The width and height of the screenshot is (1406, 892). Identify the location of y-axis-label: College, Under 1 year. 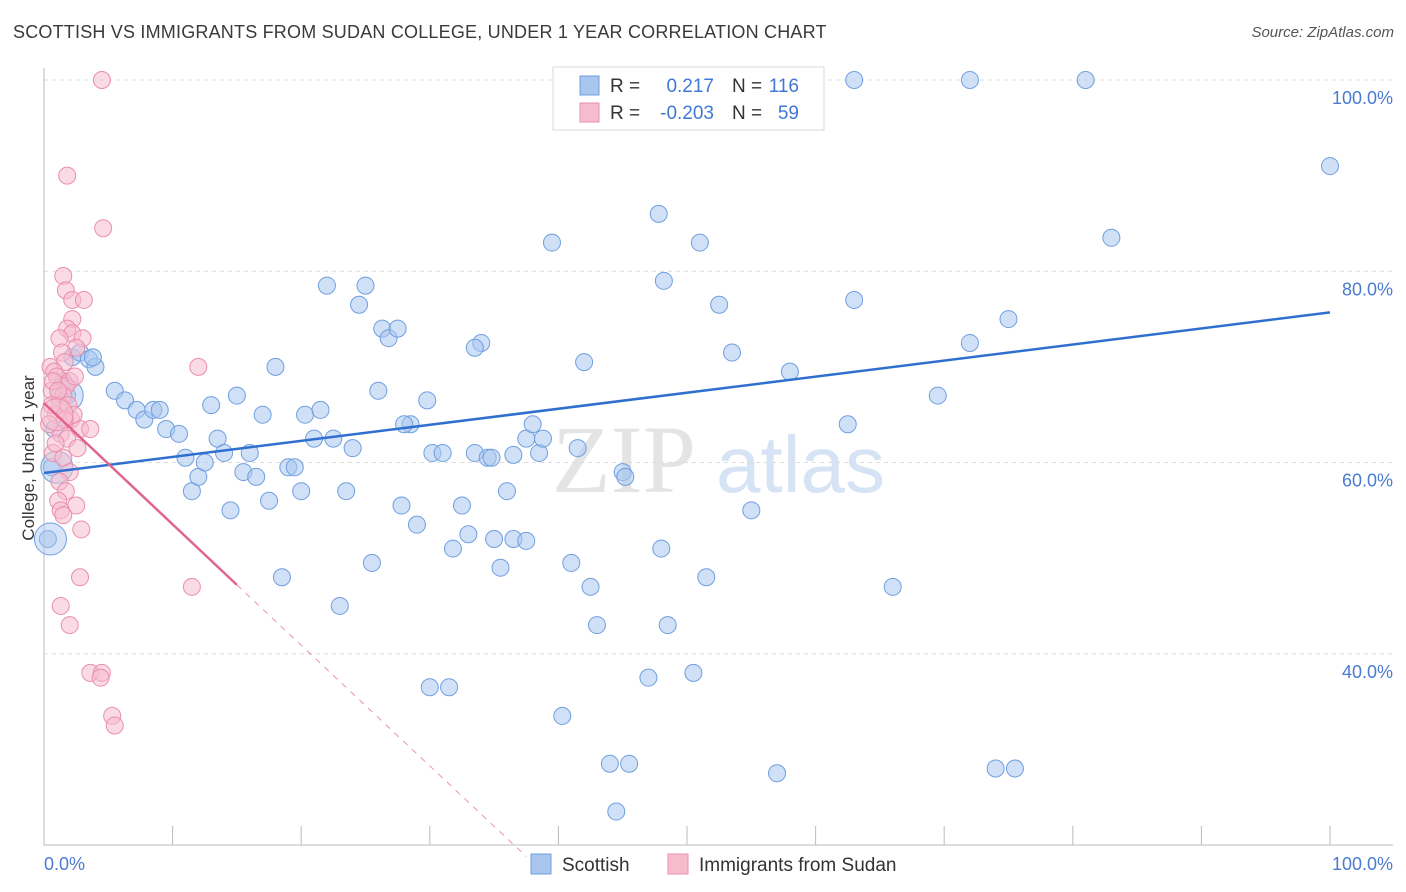
(28, 458).